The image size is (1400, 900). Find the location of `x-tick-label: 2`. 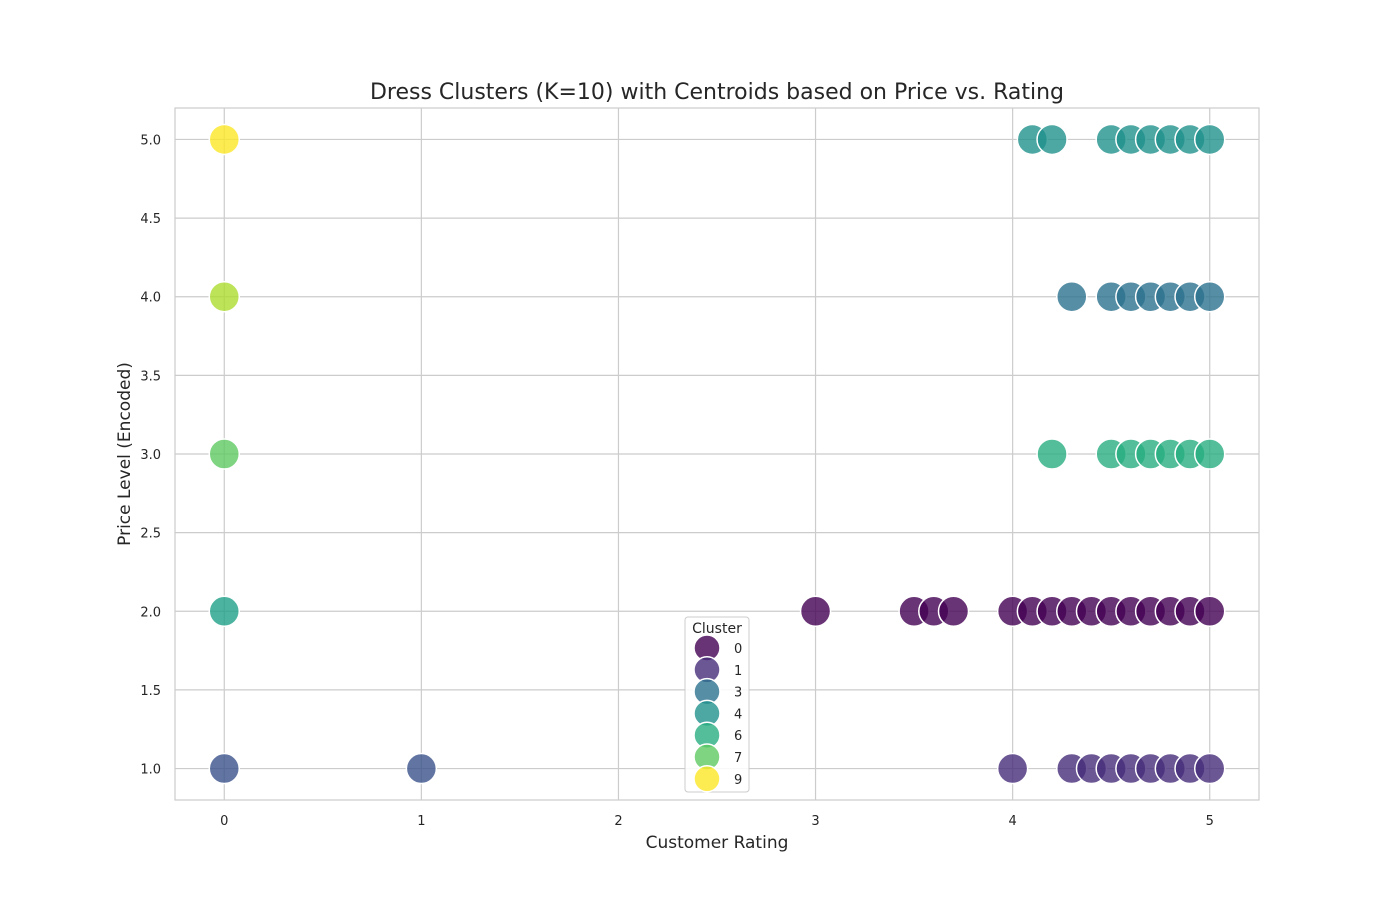

x-tick-label: 2 is located at coordinates (618, 821).